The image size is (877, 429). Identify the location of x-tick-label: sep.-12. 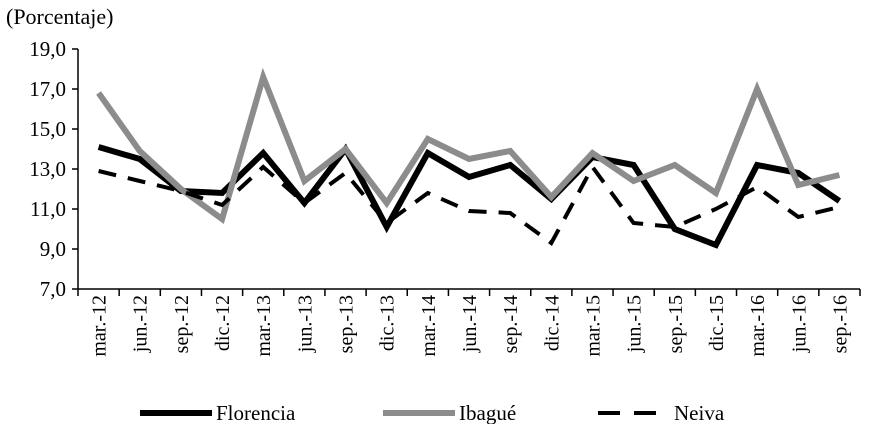
(182, 324).